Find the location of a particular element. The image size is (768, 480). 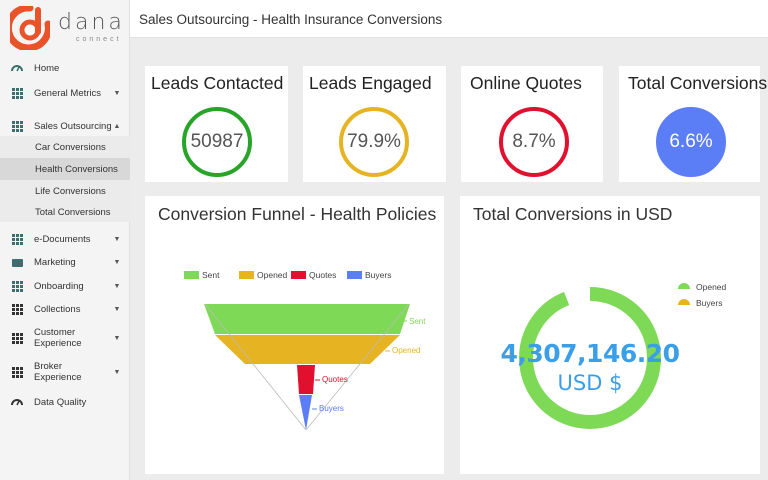

kpi-title: Leads Contacted is located at coordinates (217, 83).